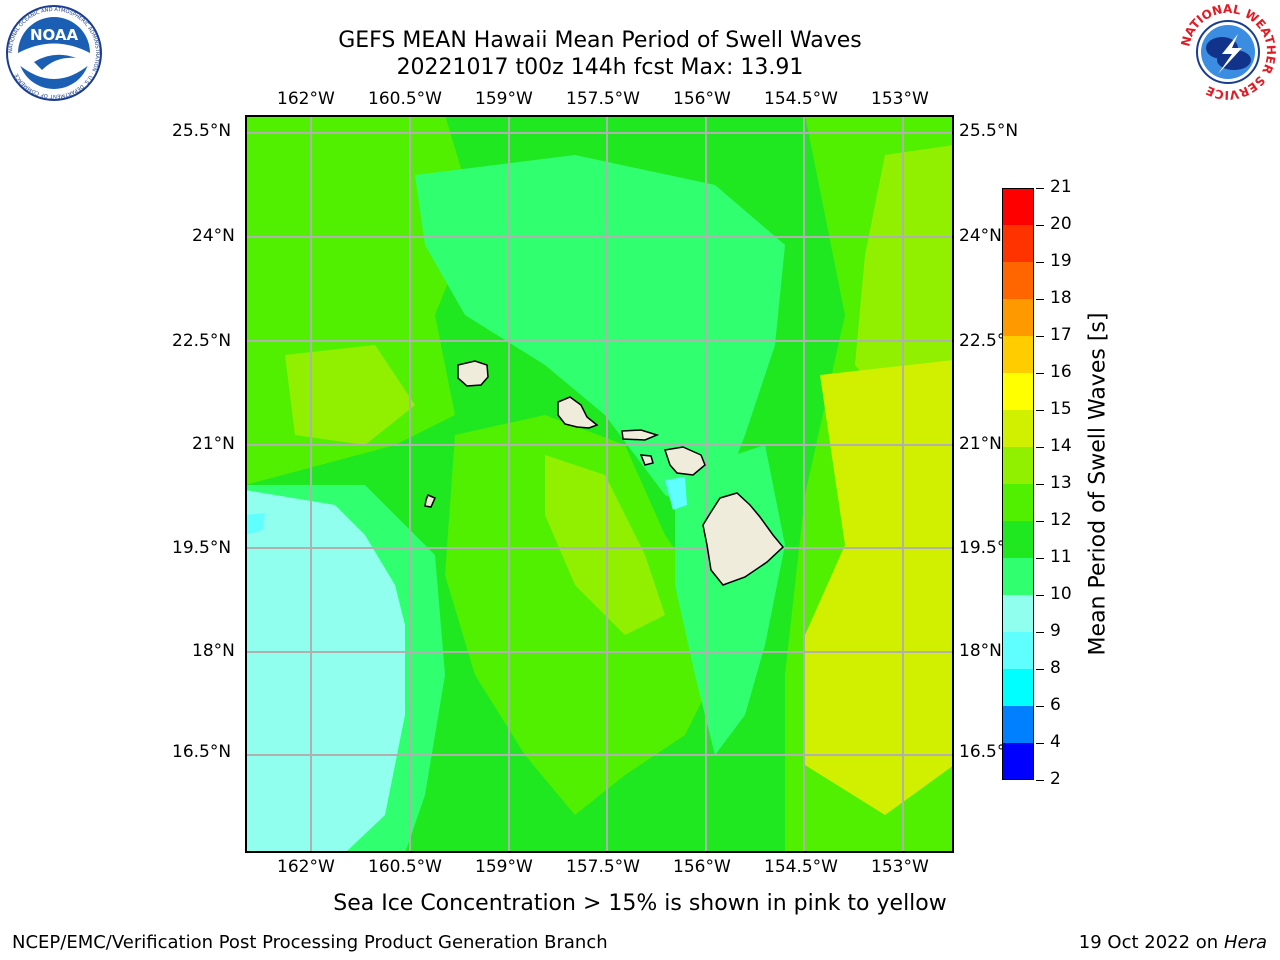 The height and width of the screenshot is (960, 1280). I want to click on colorbar, so click(1018, 484).